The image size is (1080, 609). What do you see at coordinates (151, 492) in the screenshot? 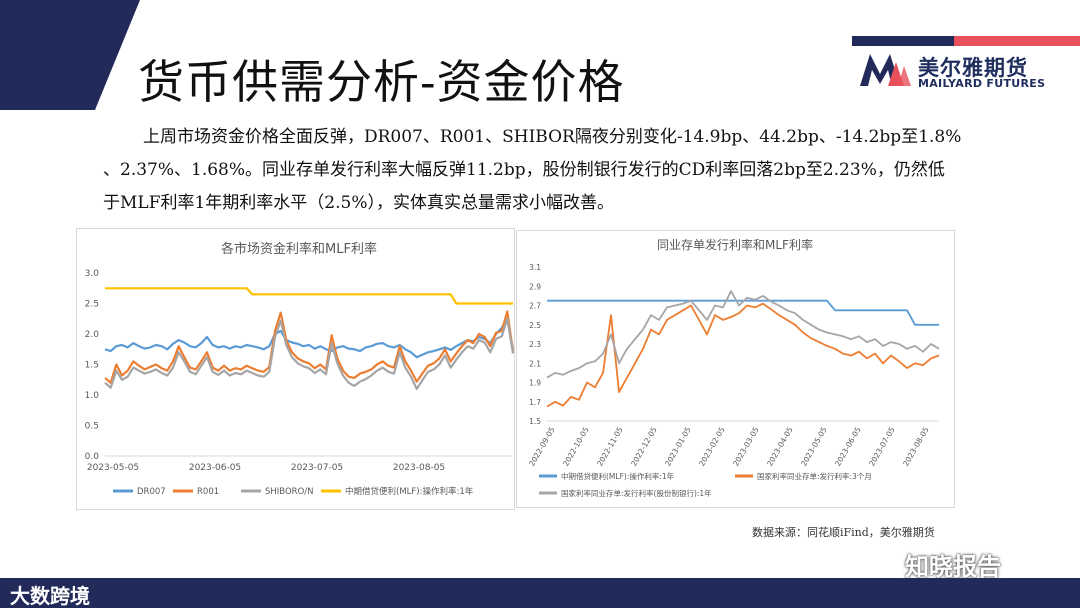
I see `legend-label-0: DR007` at bounding box center [151, 492].